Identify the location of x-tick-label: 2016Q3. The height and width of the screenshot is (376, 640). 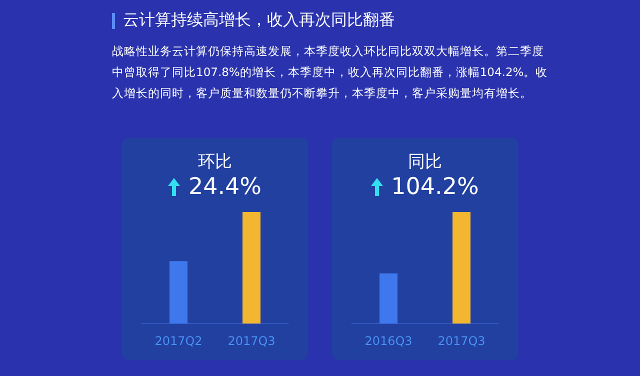
(388, 341).